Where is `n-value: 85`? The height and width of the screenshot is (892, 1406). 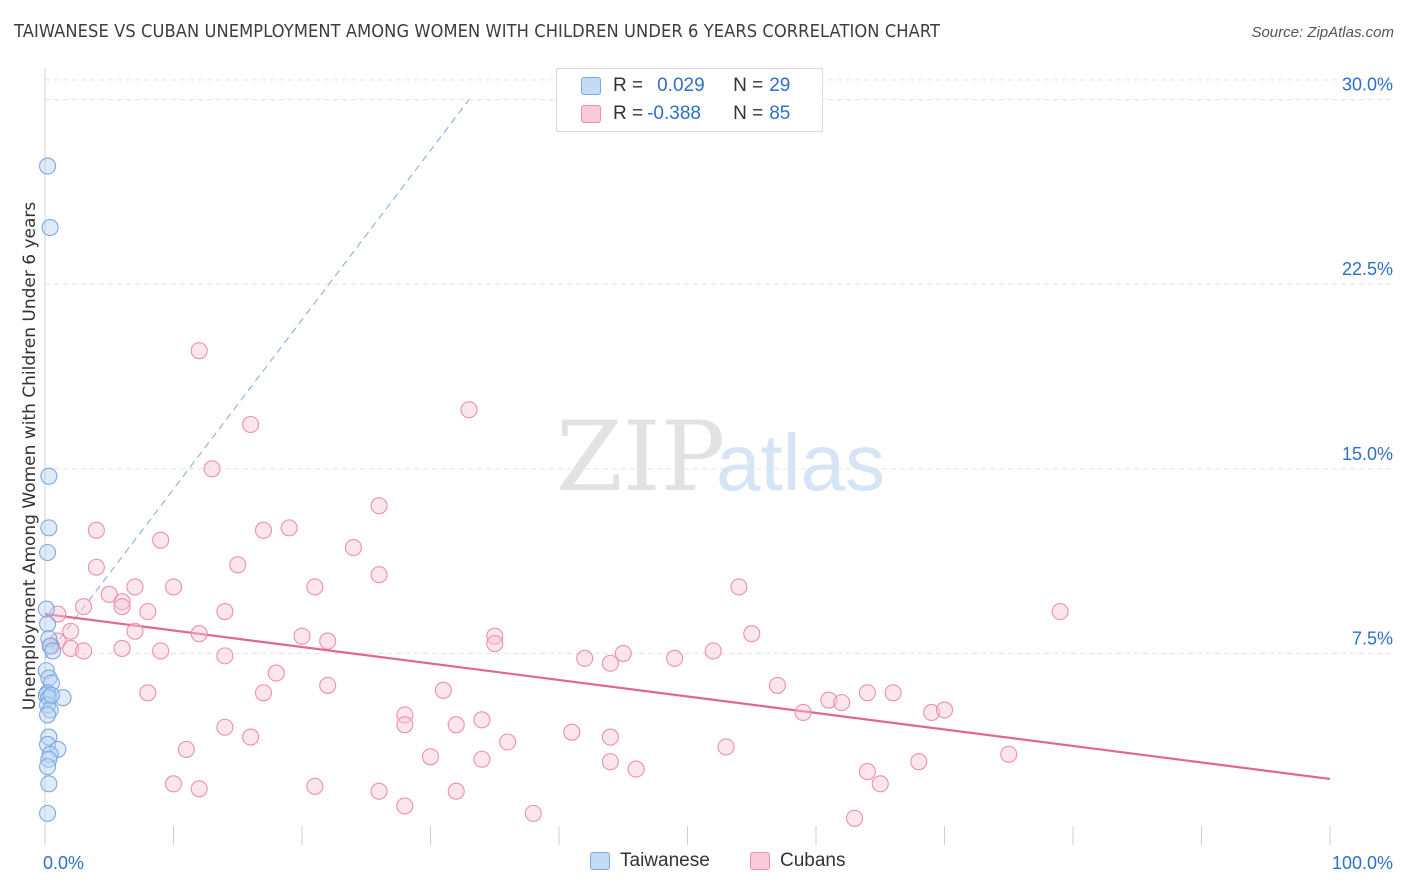
n-value: 85 is located at coordinates (780, 113).